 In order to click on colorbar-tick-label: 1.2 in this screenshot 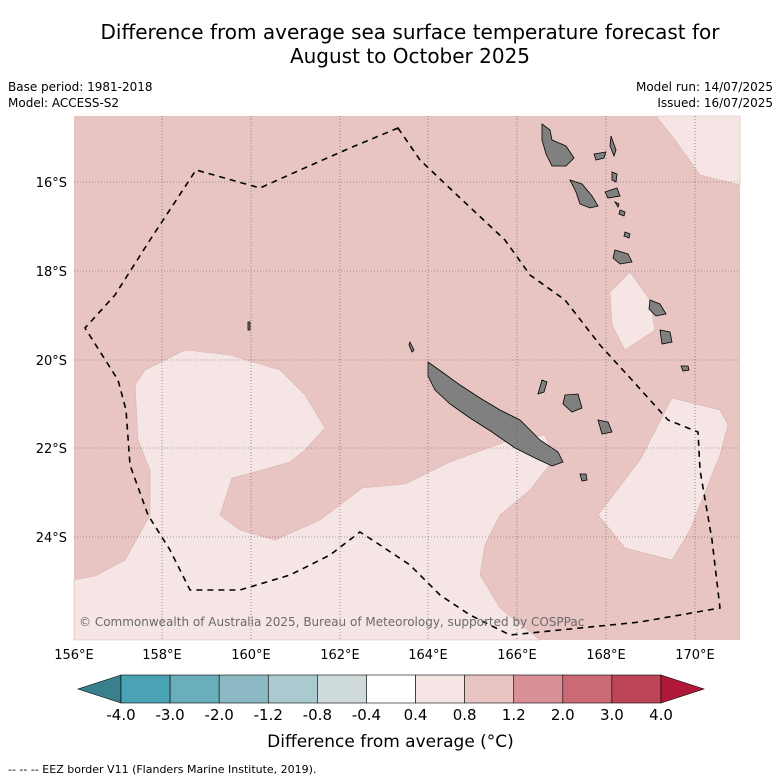, I will do `click(514, 715)`.